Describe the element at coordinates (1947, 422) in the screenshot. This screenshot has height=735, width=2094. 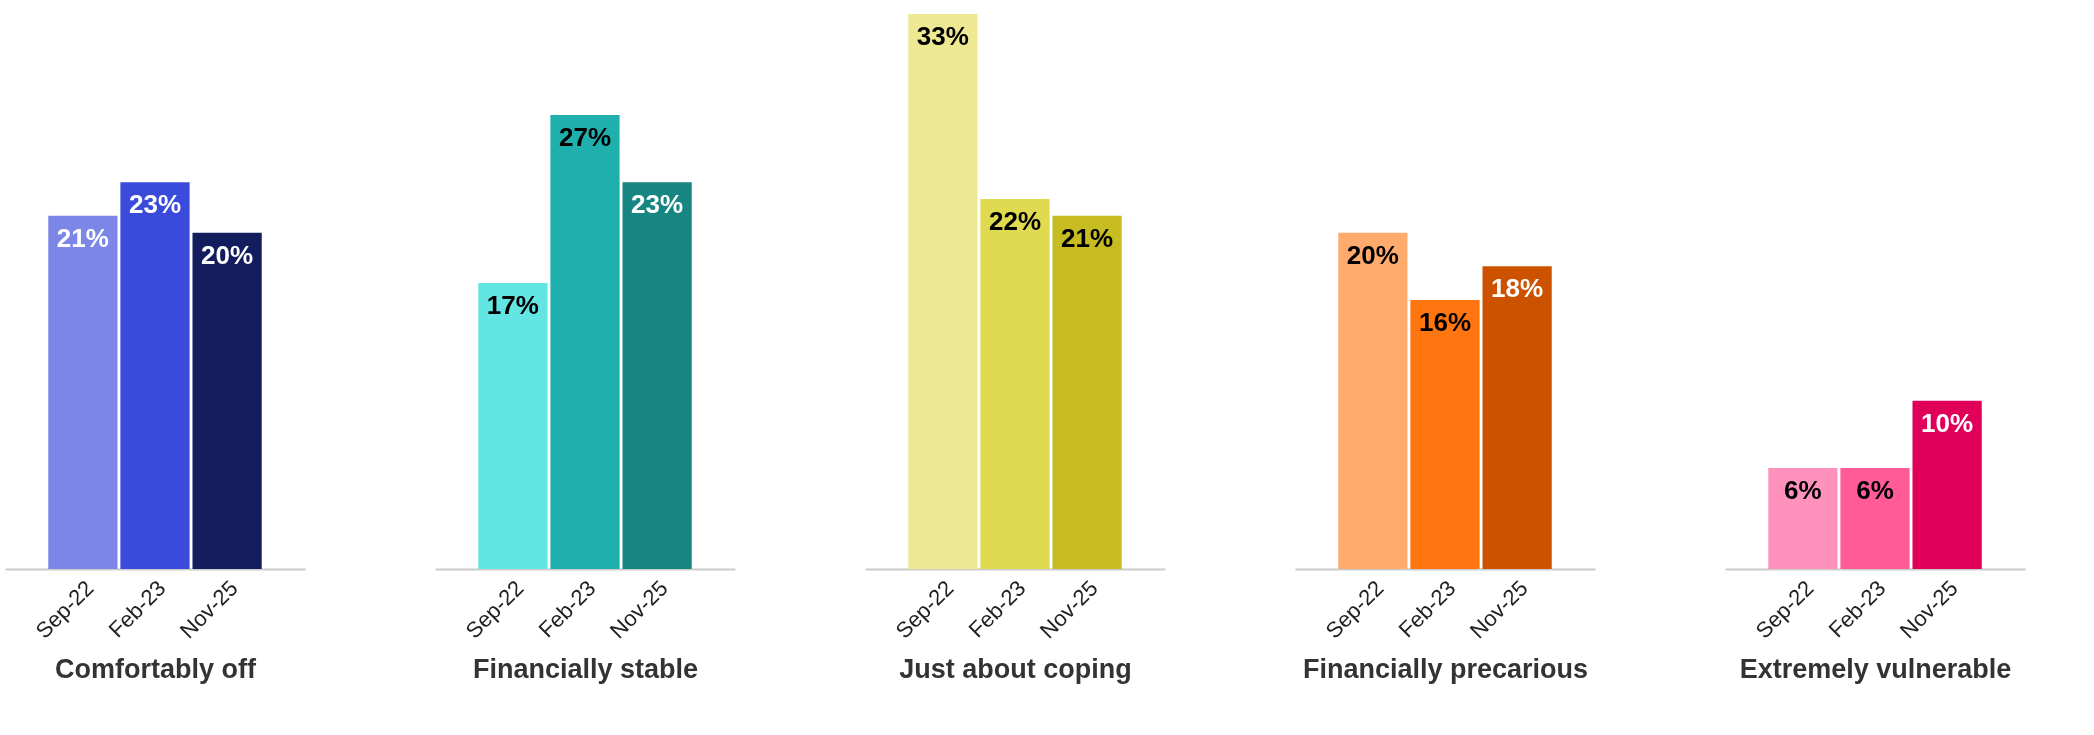
I see `data-label: 10%` at that location.